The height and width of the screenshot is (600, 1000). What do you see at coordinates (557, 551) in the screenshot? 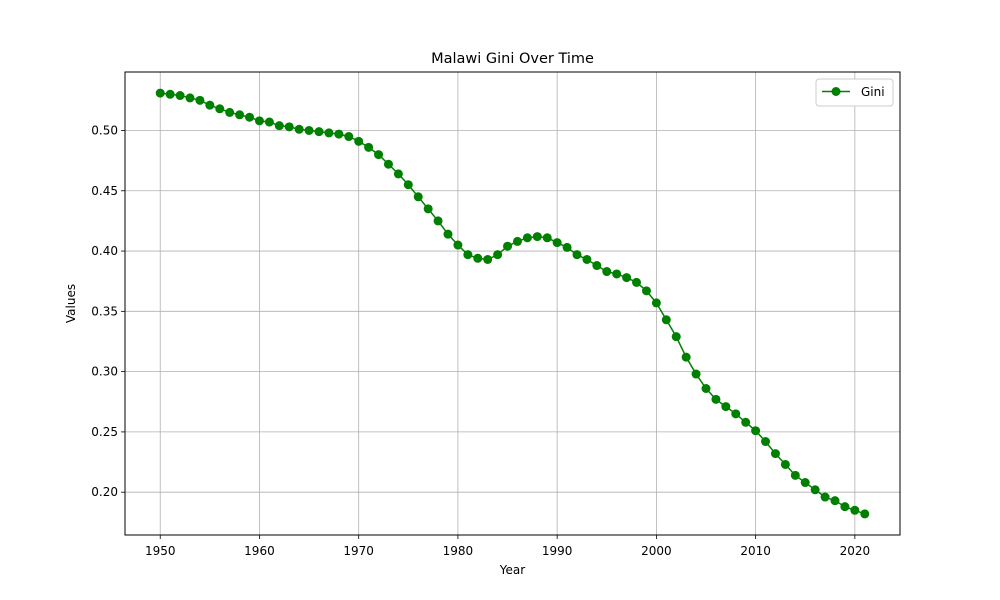
I see `x-tick-label: 1990` at bounding box center [557, 551].